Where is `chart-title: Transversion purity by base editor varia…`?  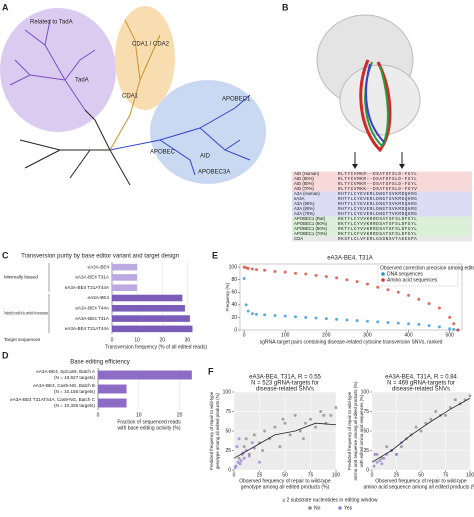
chart-title: Transversion purity by base editor varia… is located at coordinates (100, 257).